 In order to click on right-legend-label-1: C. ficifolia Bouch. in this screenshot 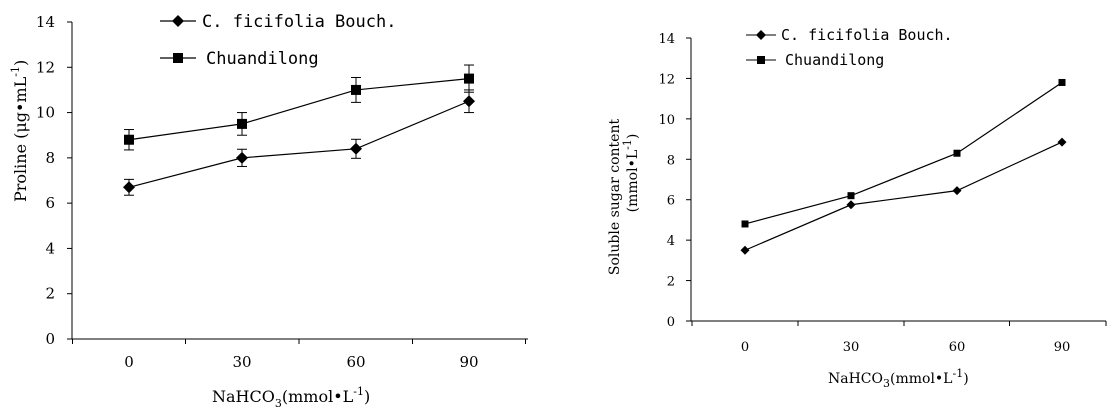, I will do `click(867, 35)`.